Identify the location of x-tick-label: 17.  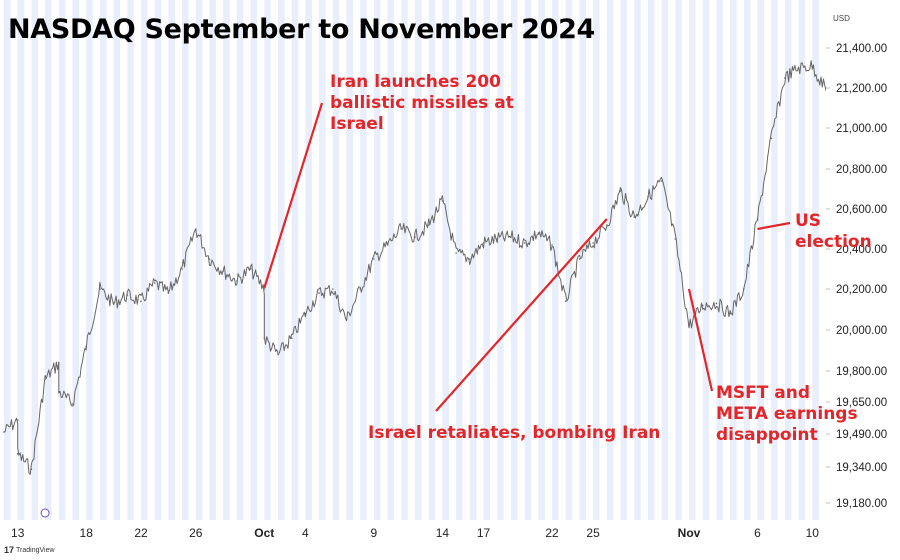
(484, 533).